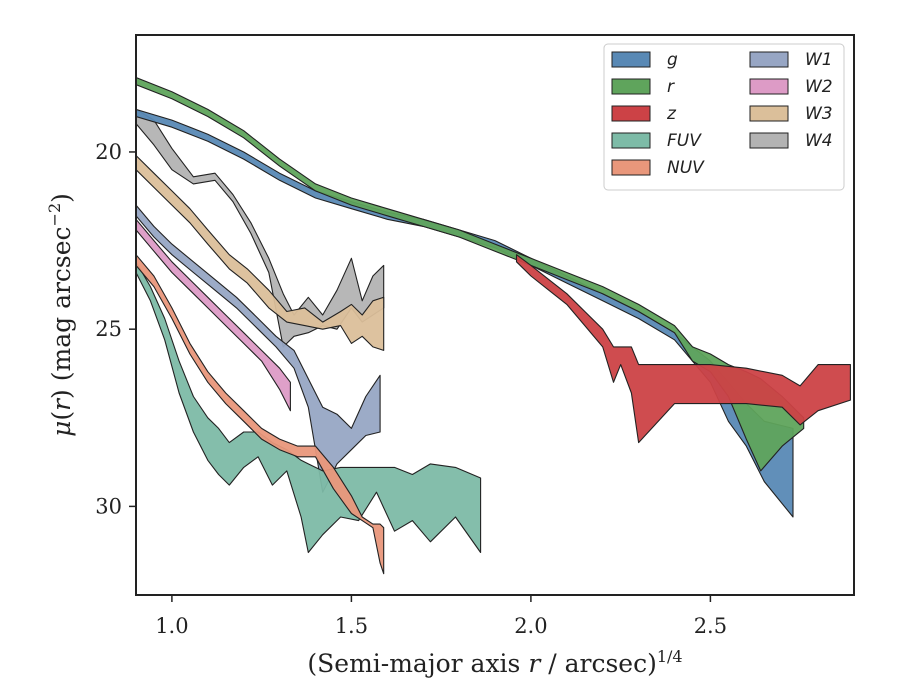 Image resolution: width=900 pixels, height=700 pixels. I want to click on legend-label-w3: W3, so click(819, 114).